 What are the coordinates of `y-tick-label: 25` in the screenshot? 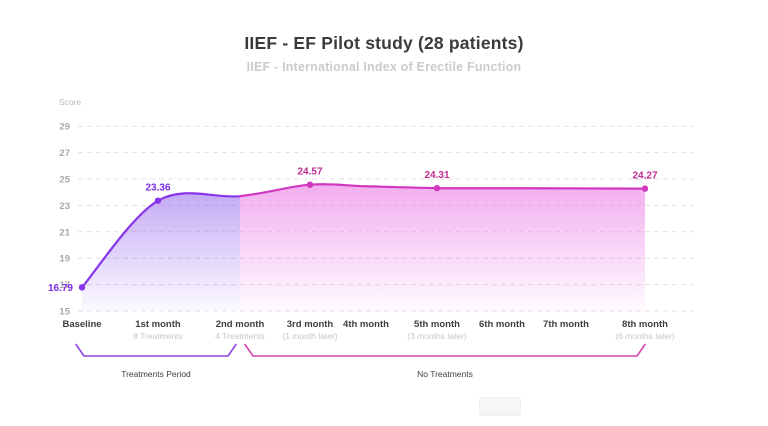 It's located at (64, 180).